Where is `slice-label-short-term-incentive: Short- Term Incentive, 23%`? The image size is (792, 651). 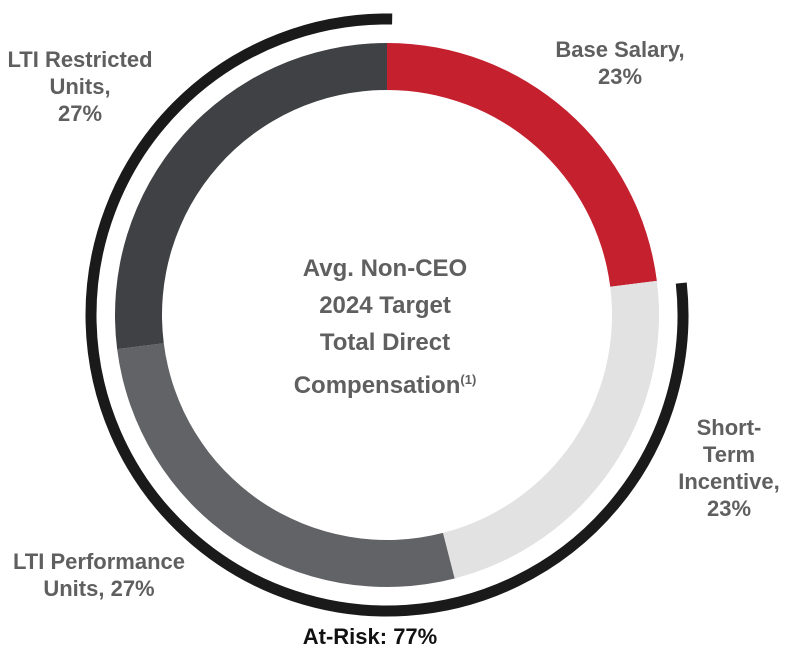 slice-label-short-term-incentive: Short- Term Incentive, 23% is located at coordinates (729, 468).